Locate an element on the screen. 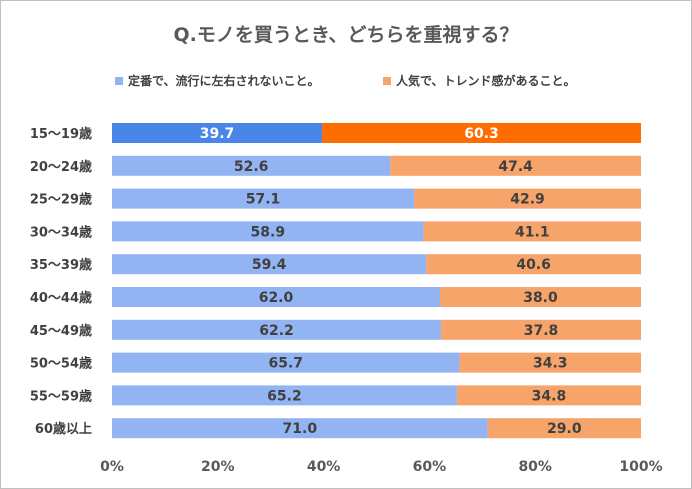  data-label-series-2: 38.0 is located at coordinates (540, 298).